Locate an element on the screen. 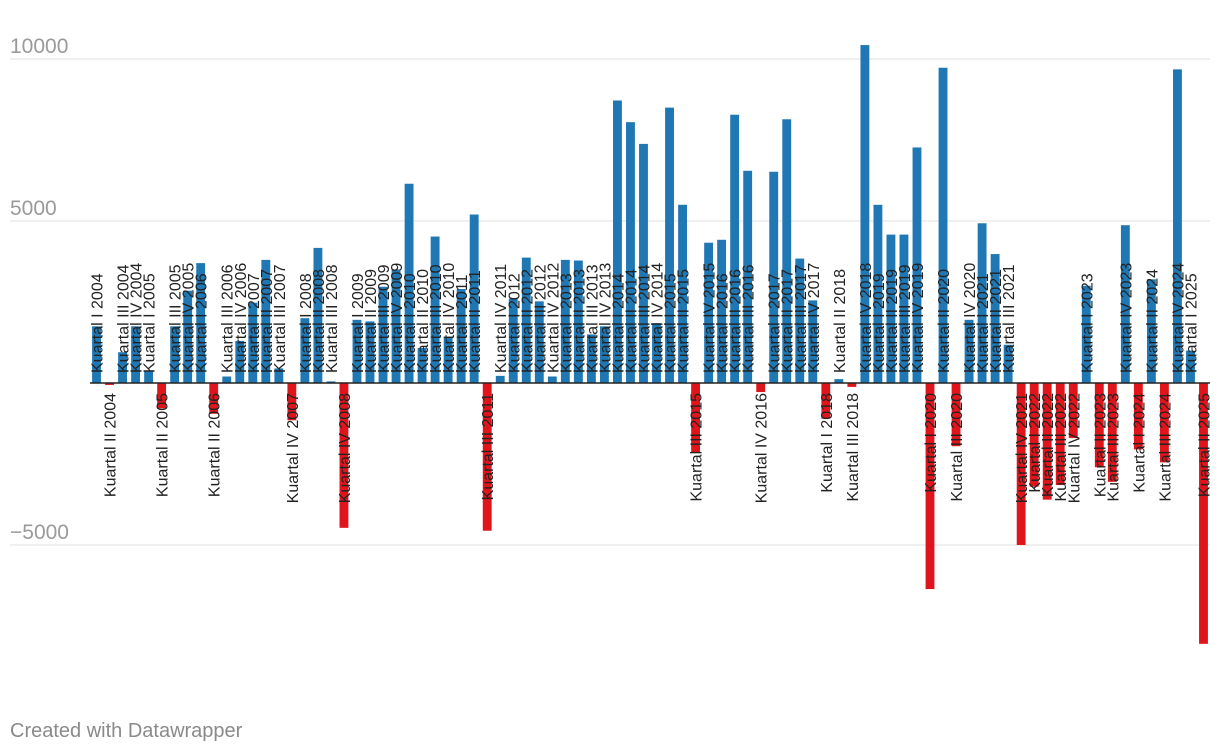 The image size is (1220, 756). category-label: Kuartal I 2014 is located at coordinates (618, 323).